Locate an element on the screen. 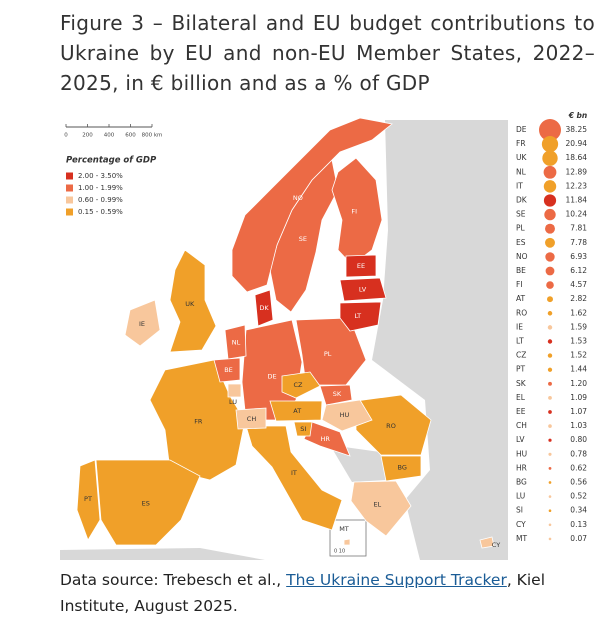 The width and height of the screenshot is (610, 627). source-link: The Ukraine Support Tracker is located at coordinates (396, 580).